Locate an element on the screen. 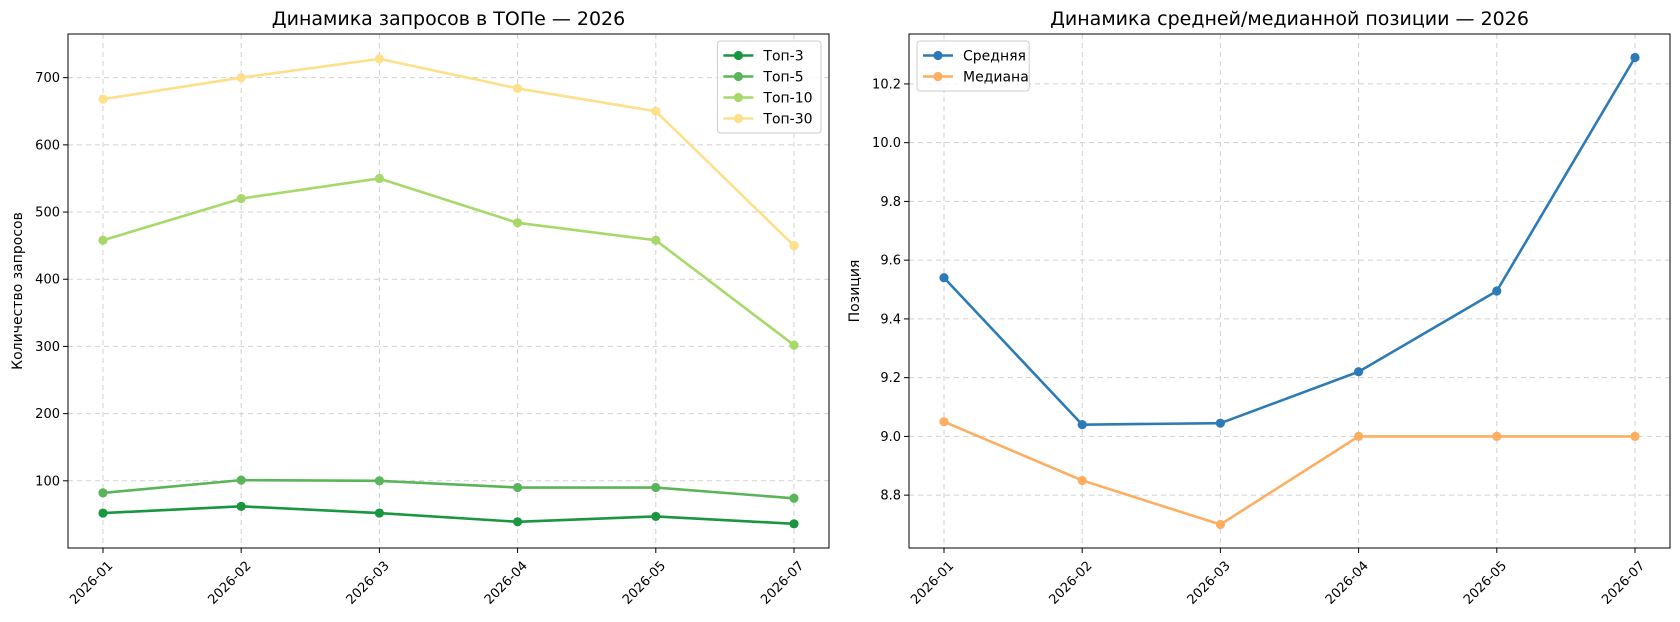 The width and height of the screenshot is (1680, 622). legend-label: Медиана is located at coordinates (996, 78).